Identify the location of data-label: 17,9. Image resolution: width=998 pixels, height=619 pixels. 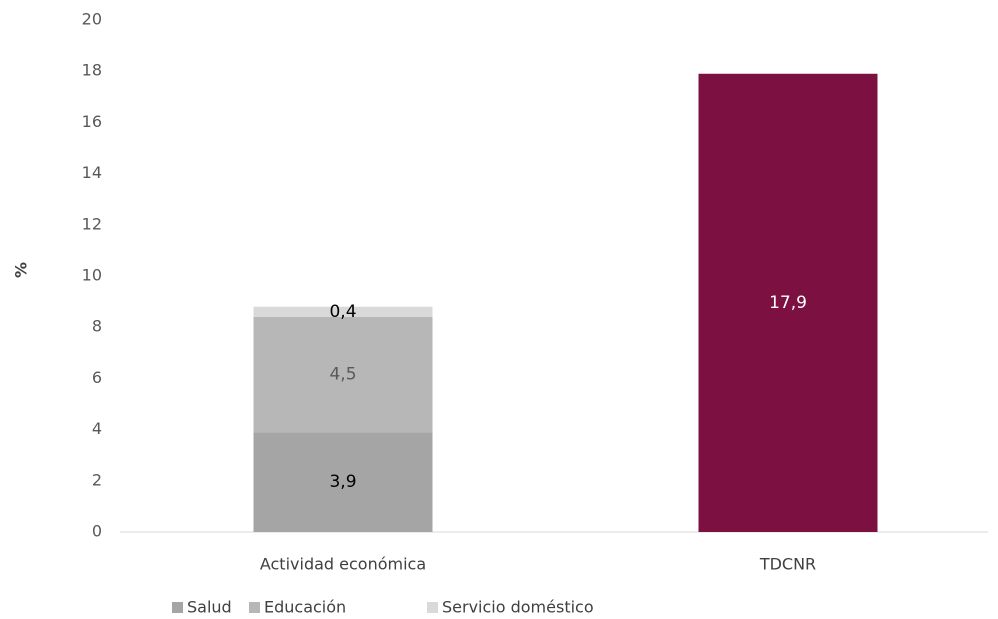
(788, 303).